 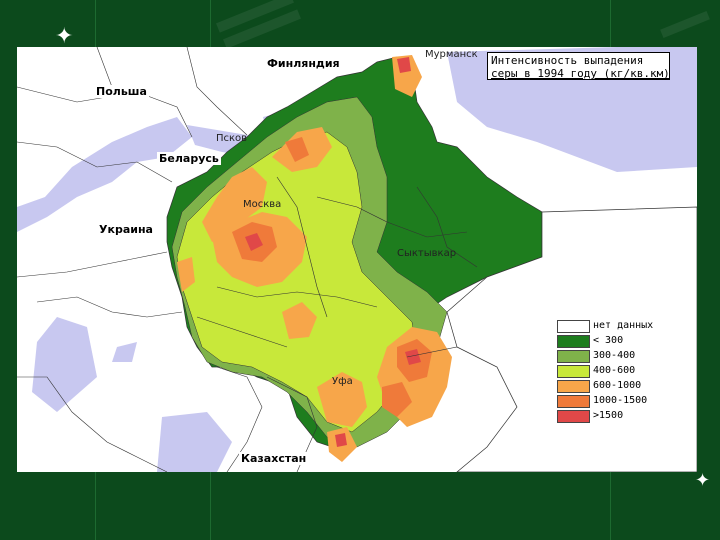 I want to click on baltic-sea, so click(x=104, y=174).